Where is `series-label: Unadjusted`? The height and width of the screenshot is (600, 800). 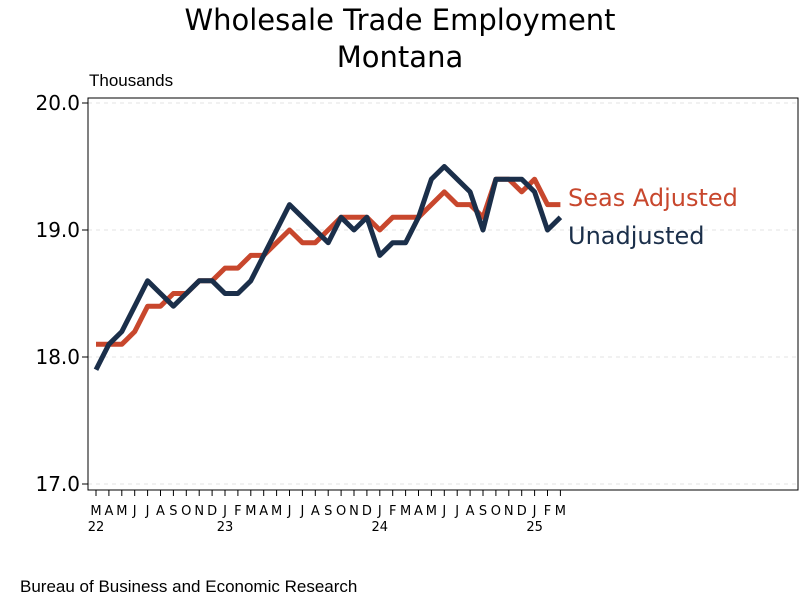
series-label: Unadjusted is located at coordinates (636, 236).